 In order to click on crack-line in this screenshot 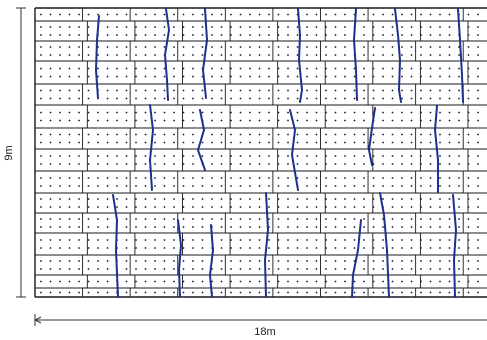, I will do `click(355, 54)`.